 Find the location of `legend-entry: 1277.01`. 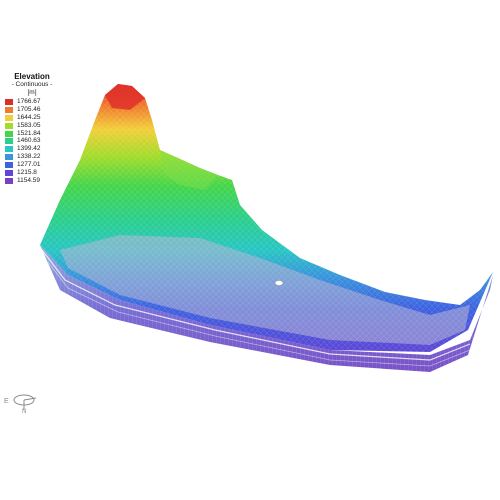

legend-entry: 1277.01 is located at coordinates (32, 165).